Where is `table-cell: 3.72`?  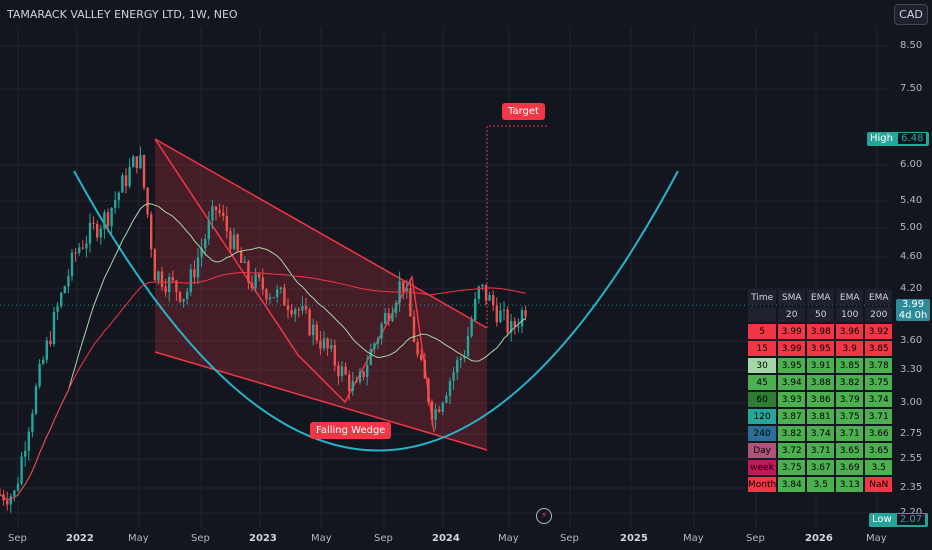
table-cell: 3.72 is located at coordinates (792, 450).